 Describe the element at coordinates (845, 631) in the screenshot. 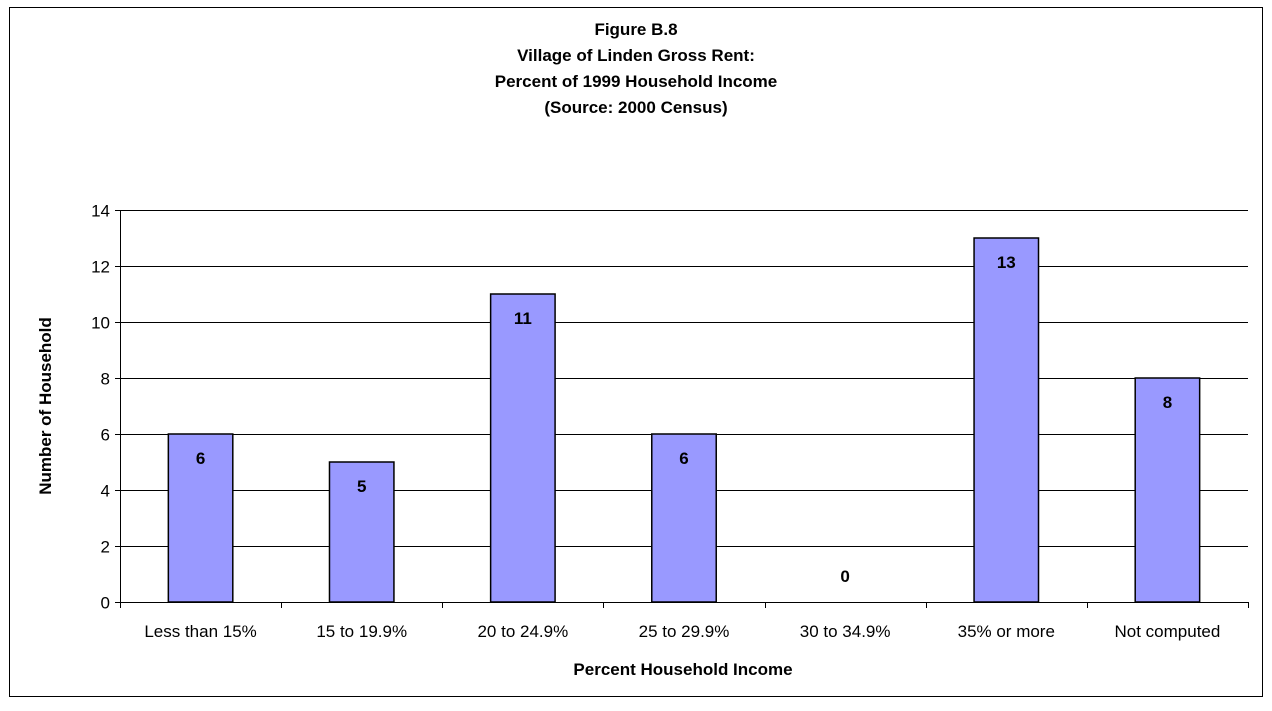

I see `x-tick-label: 30 to 34.9%` at that location.